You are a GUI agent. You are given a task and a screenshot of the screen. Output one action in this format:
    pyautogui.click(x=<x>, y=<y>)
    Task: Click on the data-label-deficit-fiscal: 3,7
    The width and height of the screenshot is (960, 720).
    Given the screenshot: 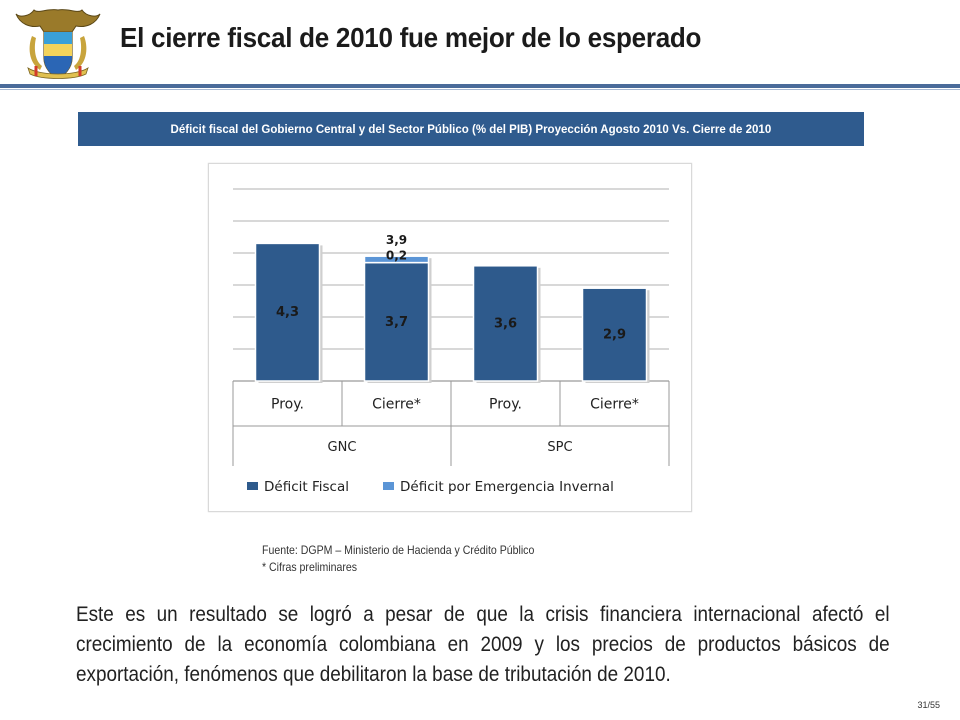 What is the action you would take?
    pyautogui.click(x=396, y=322)
    